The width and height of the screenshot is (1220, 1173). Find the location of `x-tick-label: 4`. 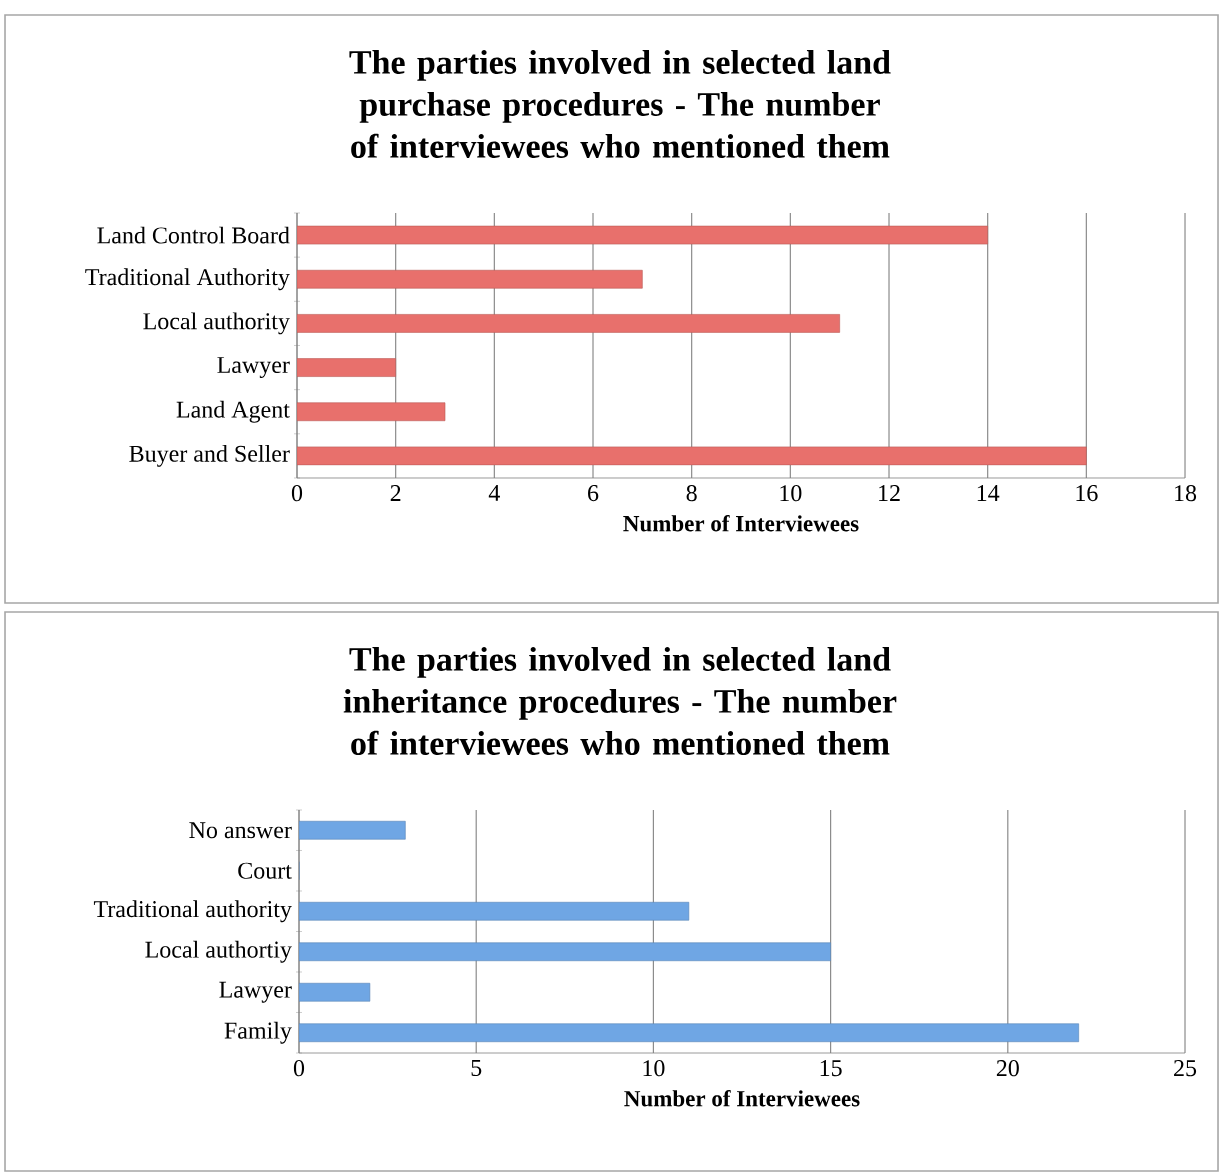

x-tick-label: 4 is located at coordinates (494, 493).